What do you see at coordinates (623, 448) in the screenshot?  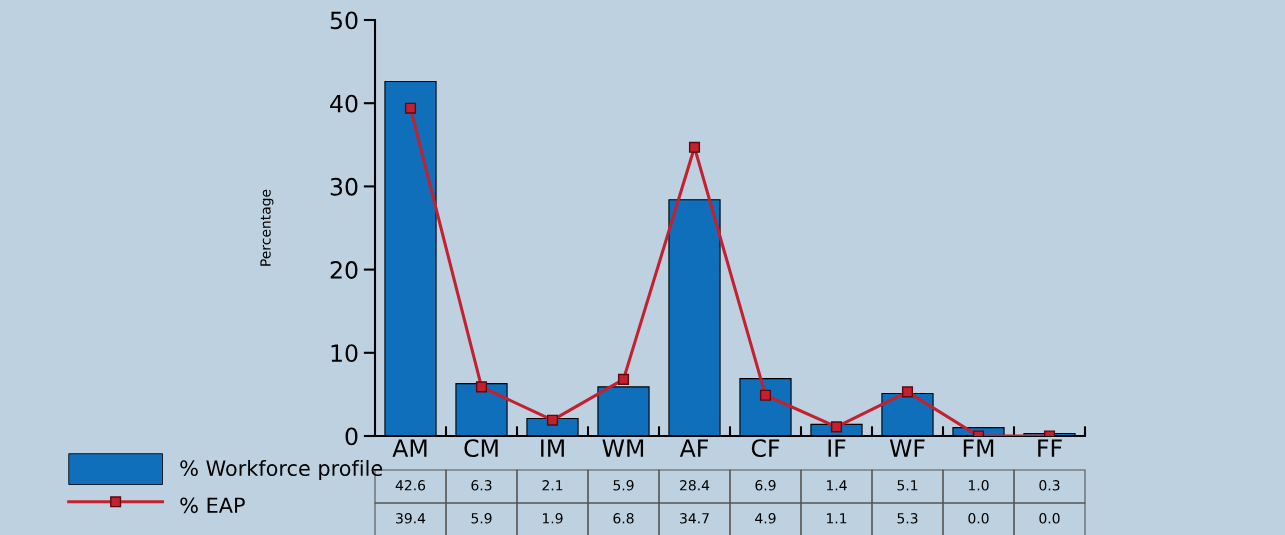 I see `x-tick-label: WM` at bounding box center [623, 448].